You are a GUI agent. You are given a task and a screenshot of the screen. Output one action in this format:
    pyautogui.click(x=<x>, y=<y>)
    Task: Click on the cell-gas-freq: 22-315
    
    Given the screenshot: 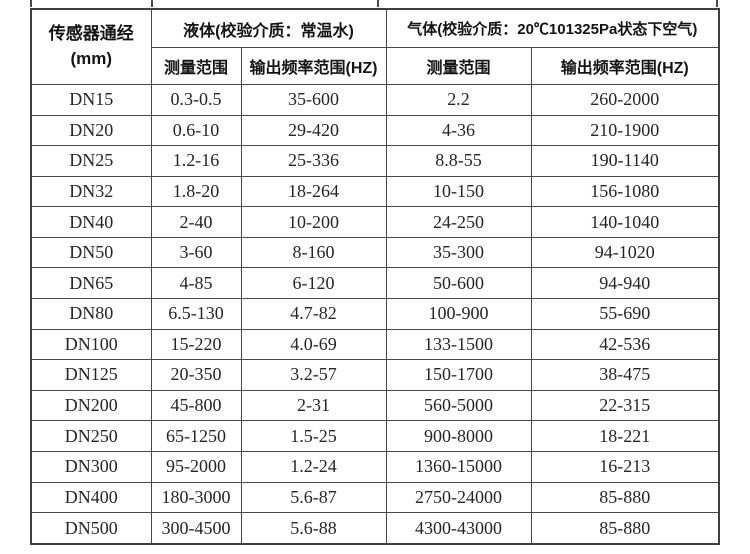 What is the action you would take?
    pyautogui.click(x=625, y=405)
    